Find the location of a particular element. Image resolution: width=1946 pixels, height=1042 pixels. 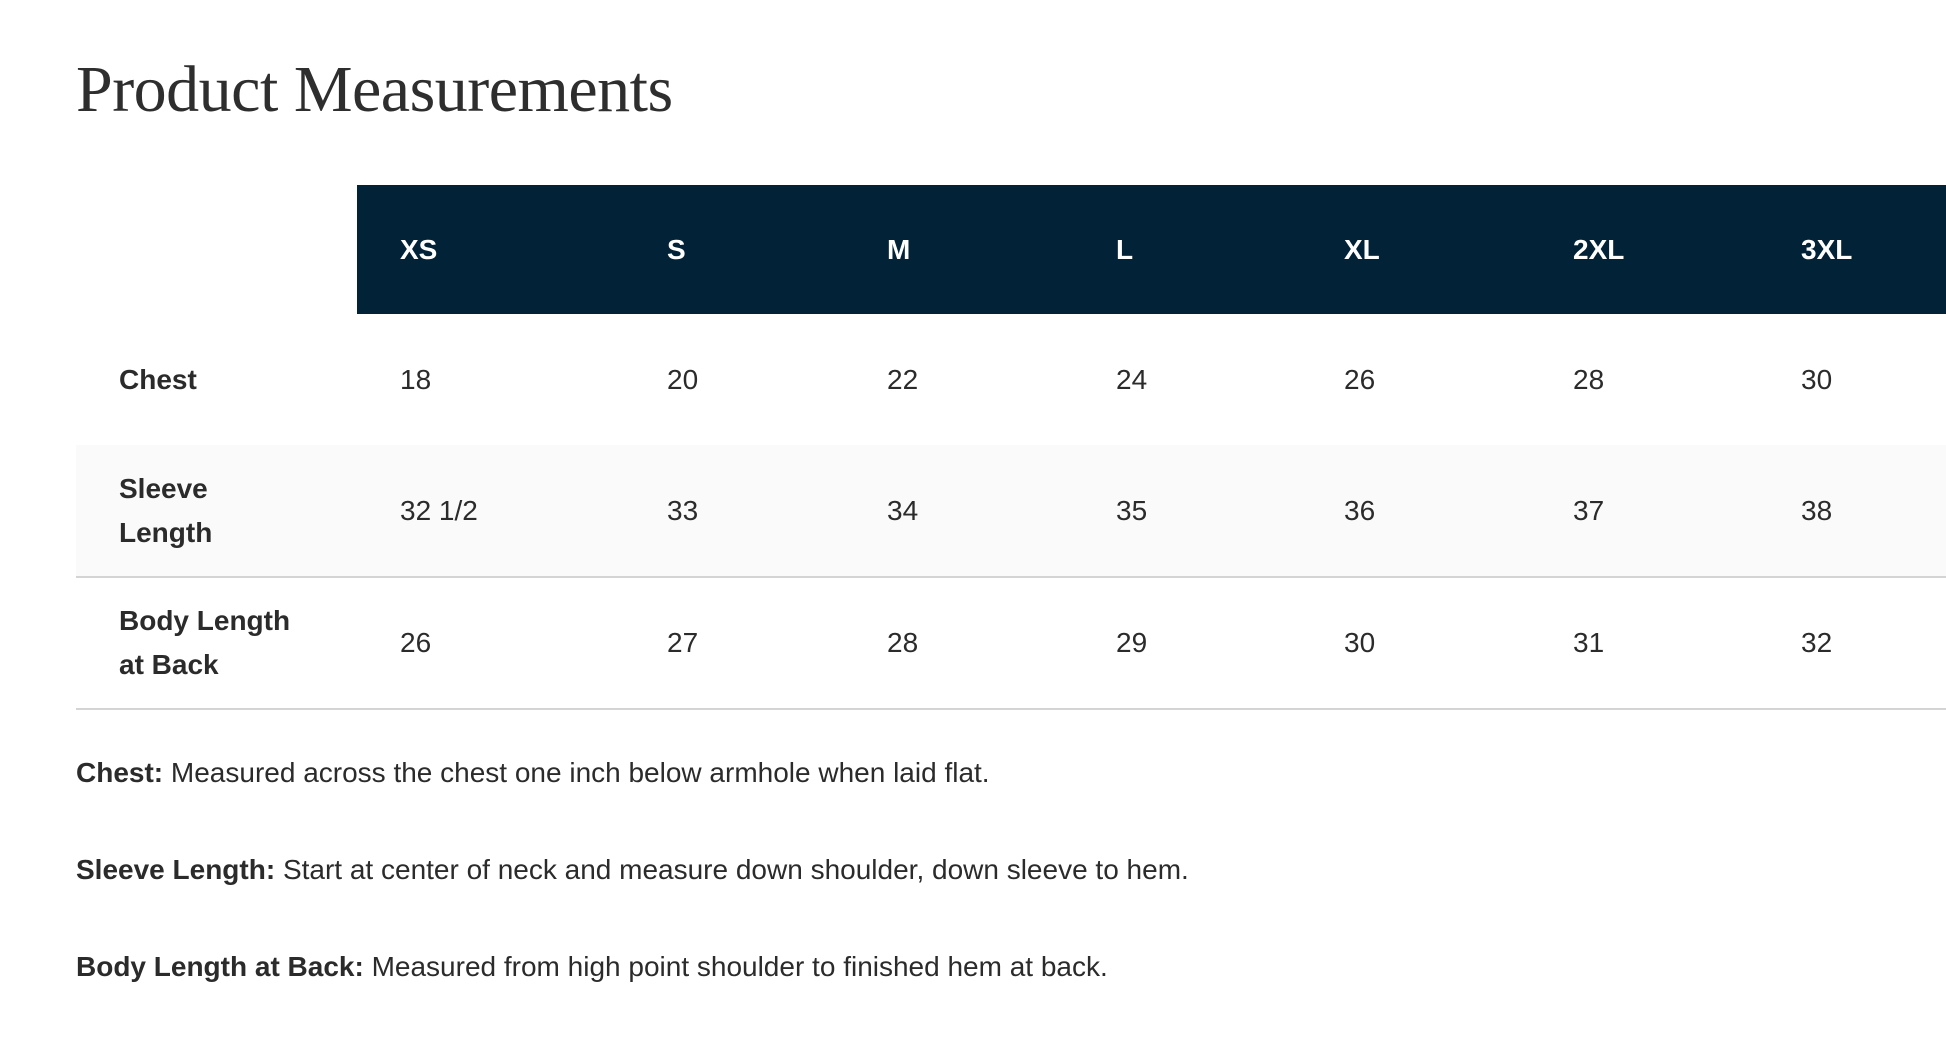

table-cell: 35 is located at coordinates (1132, 510).